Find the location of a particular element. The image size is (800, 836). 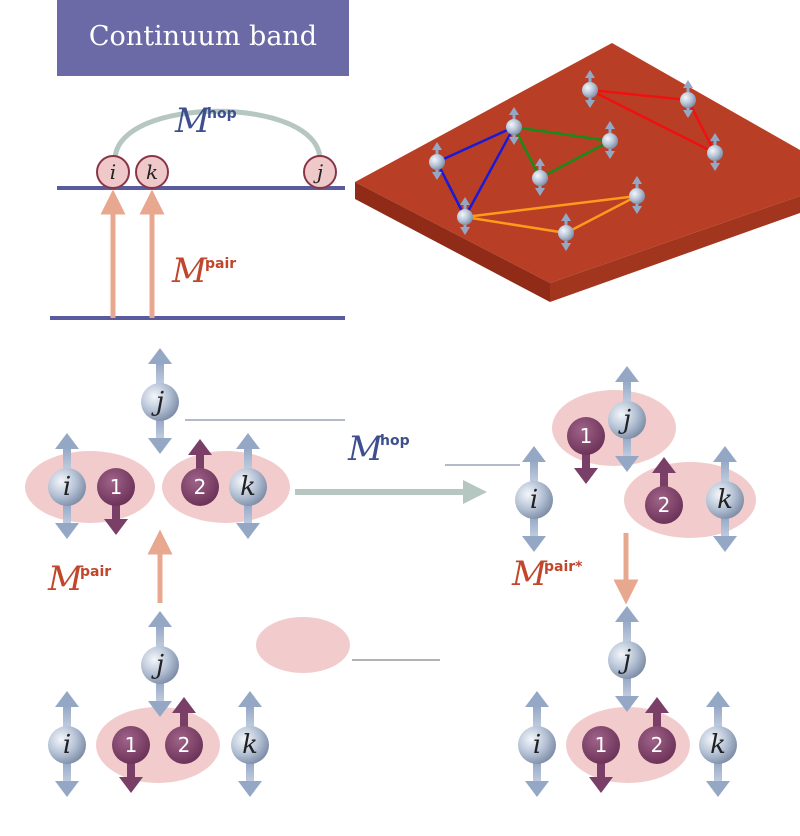

slab-front-face is located at coordinates (452, 242).